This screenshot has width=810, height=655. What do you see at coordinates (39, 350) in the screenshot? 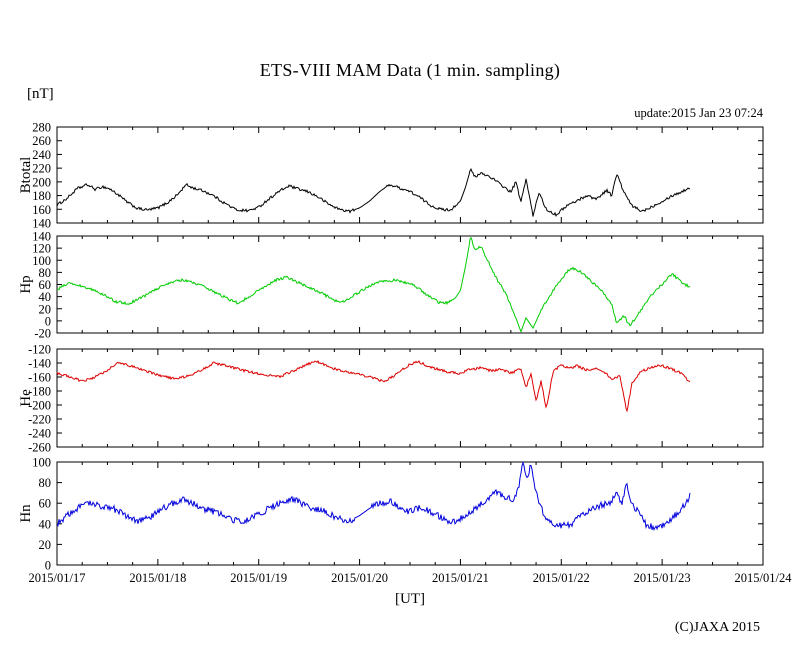
I see `y-tick-label: -120` at bounding box center [39, 350].